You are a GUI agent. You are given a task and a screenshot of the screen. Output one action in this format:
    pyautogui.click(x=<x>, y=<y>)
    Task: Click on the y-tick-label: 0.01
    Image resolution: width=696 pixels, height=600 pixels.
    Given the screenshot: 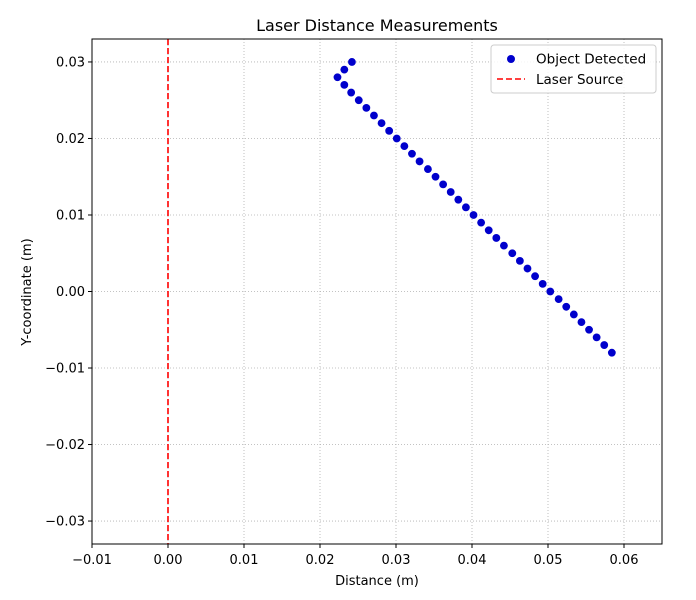 What is the action you would take?
    pyautogui.click(x=70, y=215)
    